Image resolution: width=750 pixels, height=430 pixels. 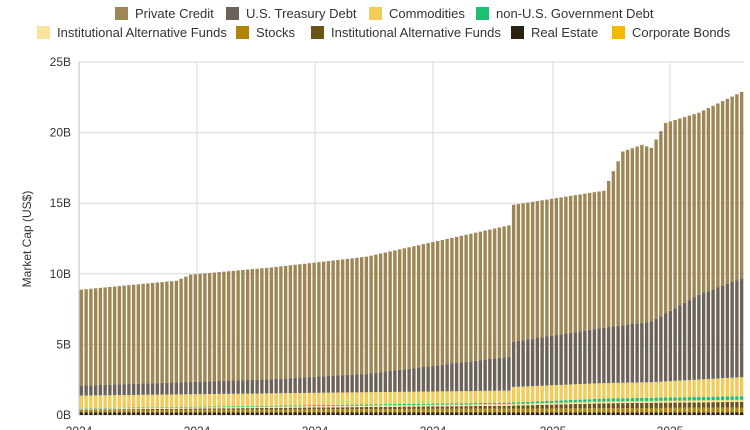 I want to click on x-tick-label: 2024, so click(x=79, y=427).